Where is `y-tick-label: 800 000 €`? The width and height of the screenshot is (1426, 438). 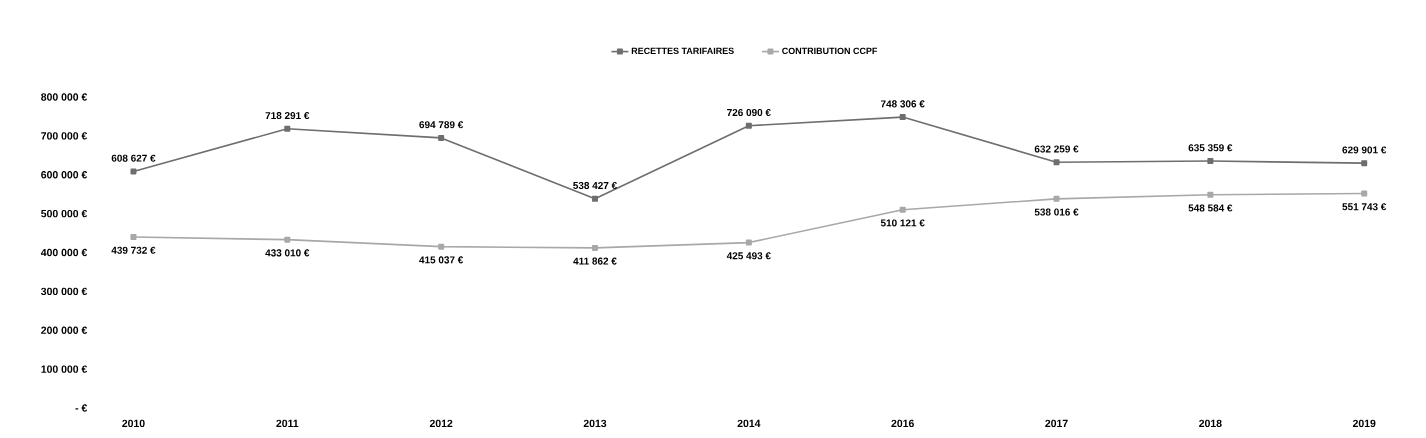 y-tick-label: 800 000 € is located at coordinates (64, 97).